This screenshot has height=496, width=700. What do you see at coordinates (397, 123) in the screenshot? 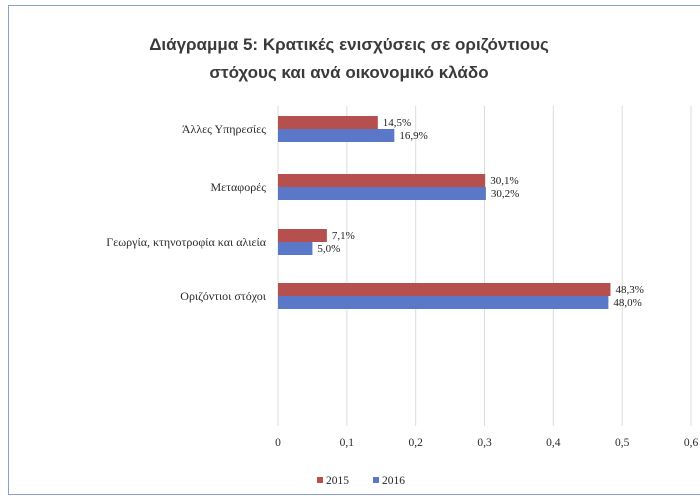
I see `data-label-2015-0: 14,5%` at bounding box center [397, 123].